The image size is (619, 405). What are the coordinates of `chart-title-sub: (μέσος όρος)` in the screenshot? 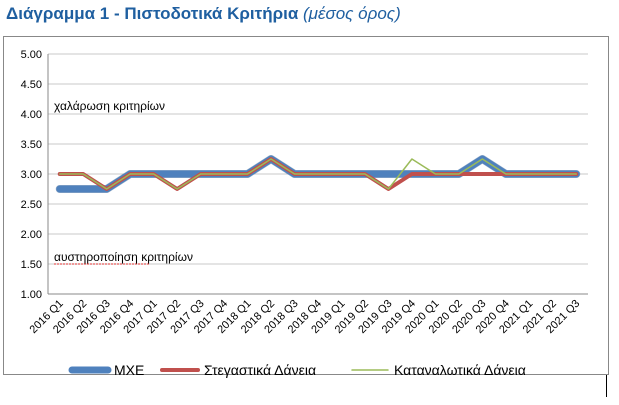 It's located at (352, 13).